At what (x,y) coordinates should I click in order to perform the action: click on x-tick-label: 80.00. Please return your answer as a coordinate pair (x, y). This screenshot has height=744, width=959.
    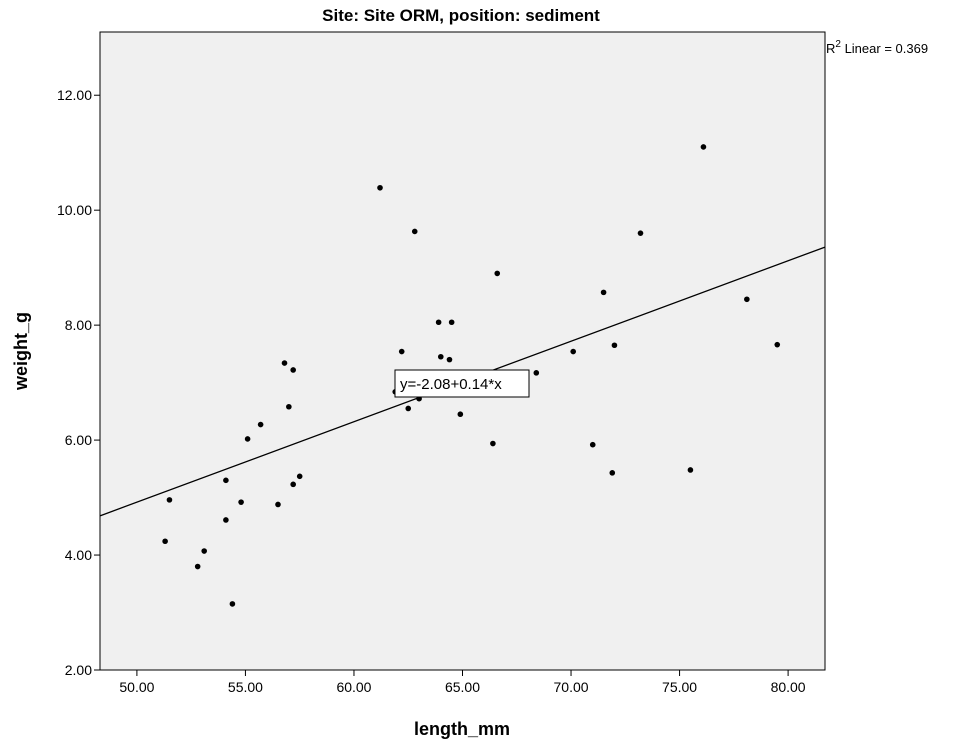
    Looking at the image, I should click on (788, 687).